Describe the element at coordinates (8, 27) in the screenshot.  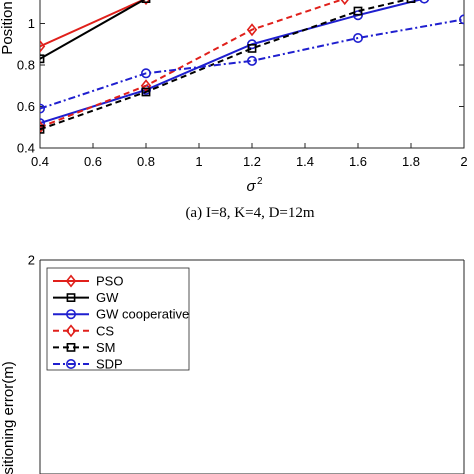
I see `y-axis-label: Position` at that location.